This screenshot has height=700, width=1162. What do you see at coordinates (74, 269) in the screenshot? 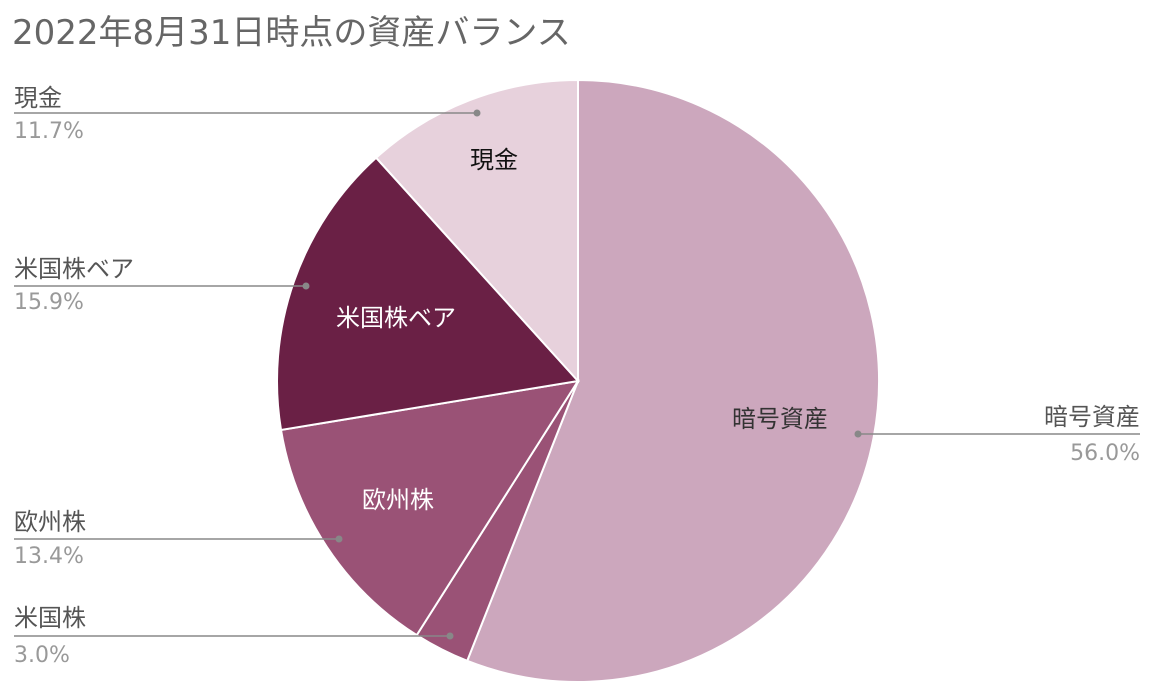
I see `callout-label-name: 米国株ベア` at bounding box center [74, 269].